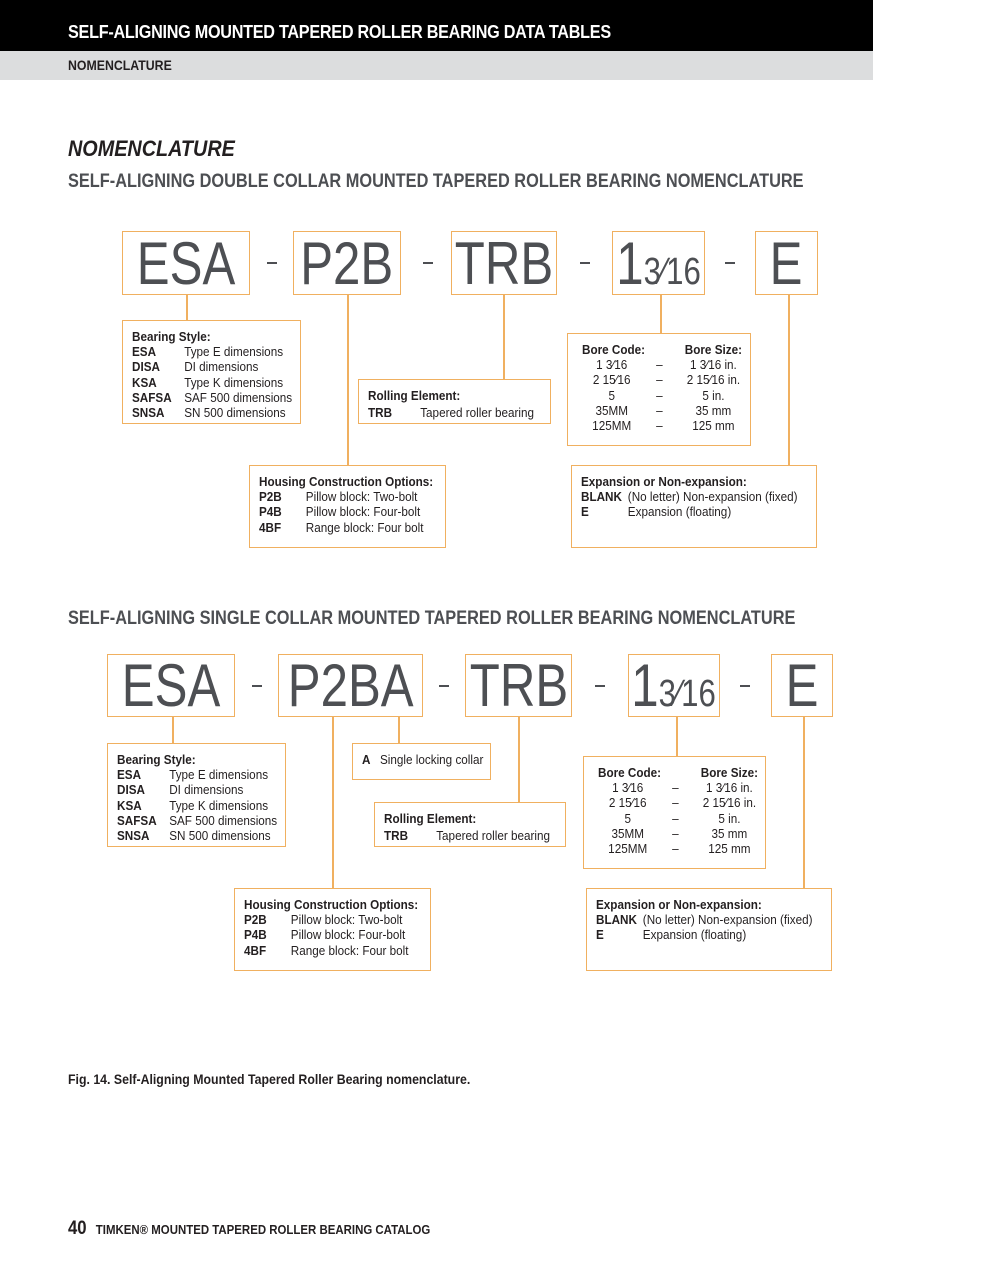 The height and width of the screenshot is (1280, 989). I want to click on info-row: BLANK (No letter) Non-expansion (fixed), so click(689, 496).